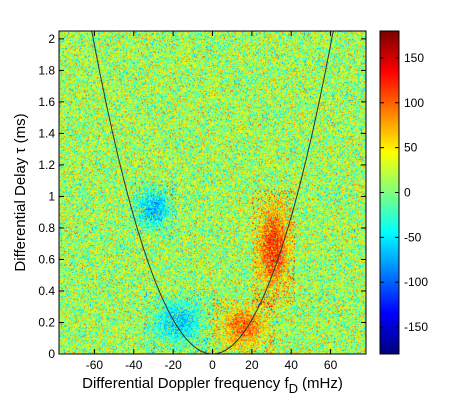 The height and width of the screenshot is (400, 451). What do you see at coordinates (46, 102) in the screenshot?
I see `y-tick-label: 1.6` at bounding box center [46, 102].